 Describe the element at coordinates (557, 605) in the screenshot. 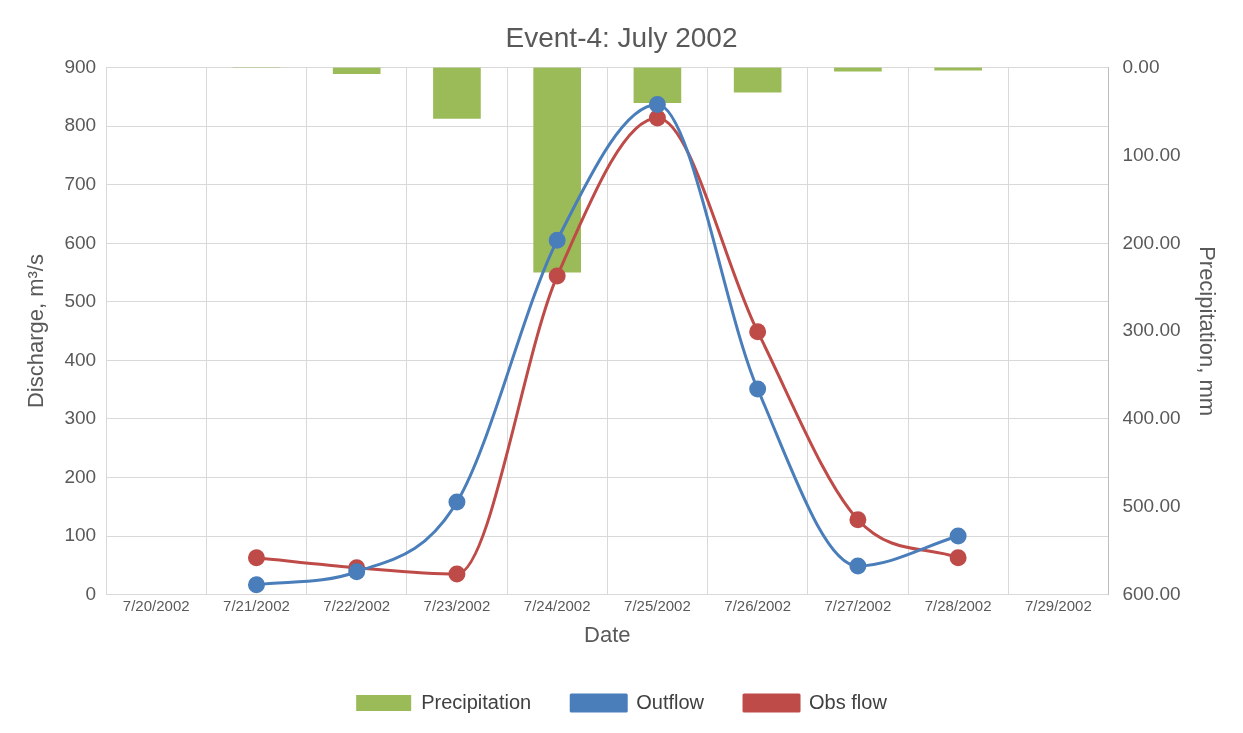

I see `x-tick-label: 7/24/2002` at that location.